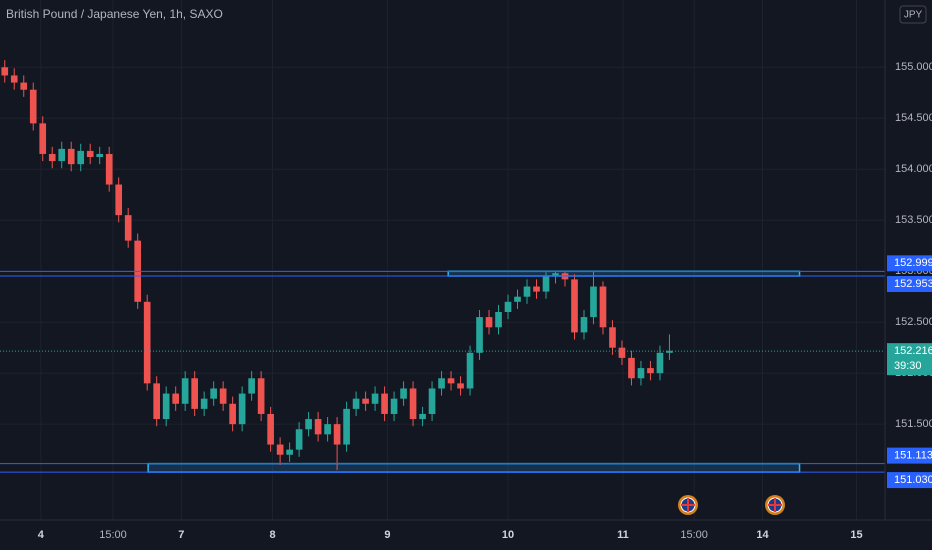 This screenshot has height=550, width=932. What do you see at coordinates (913, 480) in the screenshot?
I see `price-line-label: 151.030` at bounding box center [913, 480].